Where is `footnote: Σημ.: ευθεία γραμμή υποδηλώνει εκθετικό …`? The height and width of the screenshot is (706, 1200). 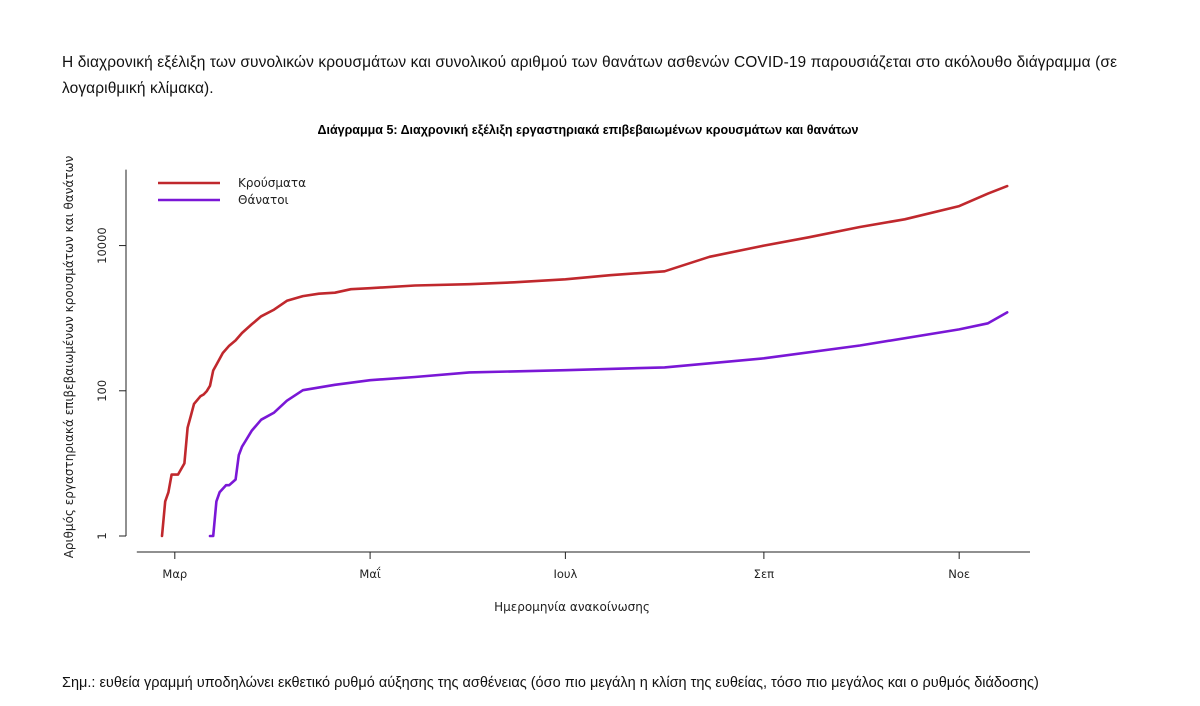
footnote: Σημ.: ευθεία γραμμή υποδηλώνει εκθετικό … is located at coordinates (550, 682).